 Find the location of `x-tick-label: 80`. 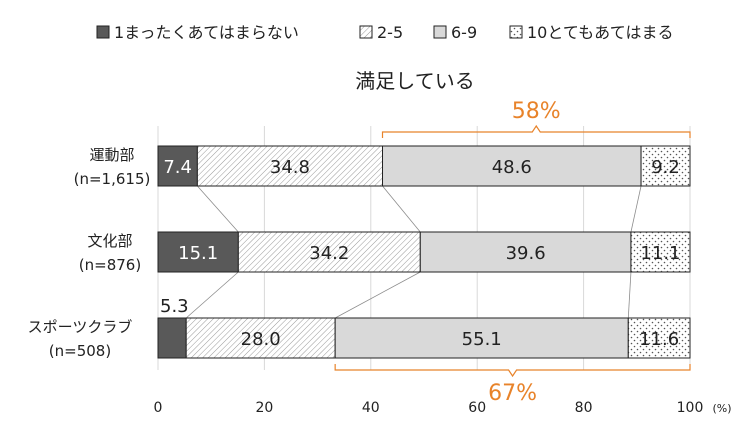

x-tick-label: 80 is located at coordinates (584, 408).